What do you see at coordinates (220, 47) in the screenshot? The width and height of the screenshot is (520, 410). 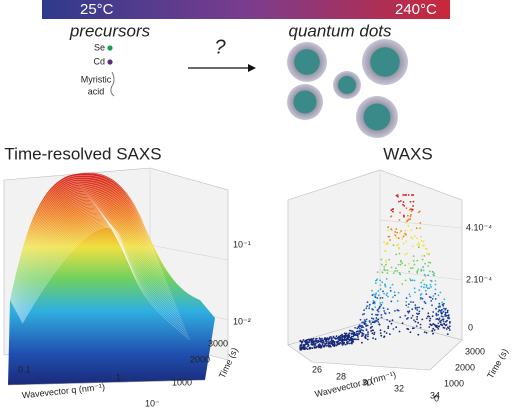 I see `question-mark: ?` at bounding box center [220, 47].